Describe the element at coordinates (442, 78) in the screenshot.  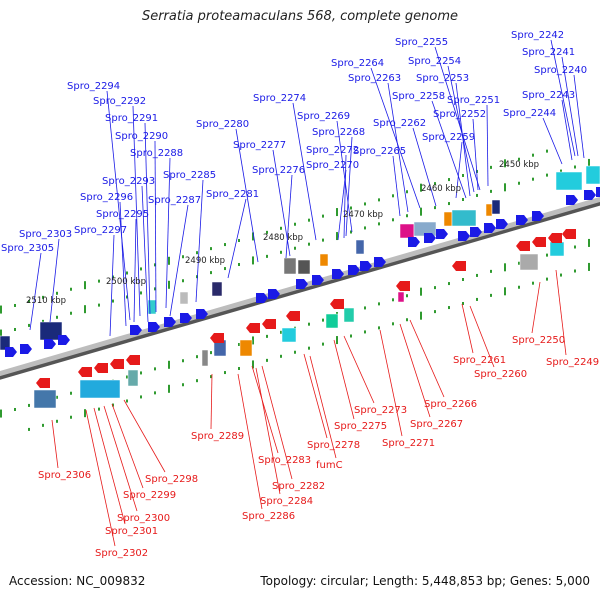
I see `forward-gene-label: Spro_2253` at that location.